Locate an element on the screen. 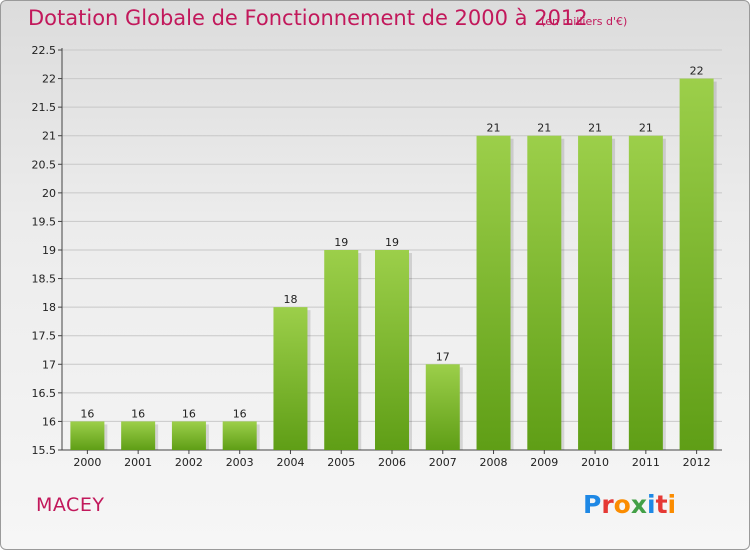  bar-2003 is located at coordinates (239, 435).